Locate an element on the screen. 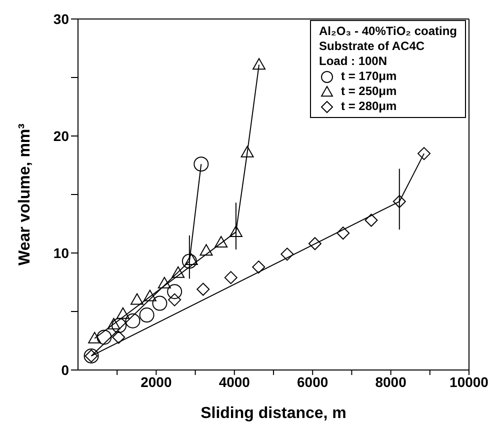  legend-label: t = 250μm is located at coordinates (368, 91).